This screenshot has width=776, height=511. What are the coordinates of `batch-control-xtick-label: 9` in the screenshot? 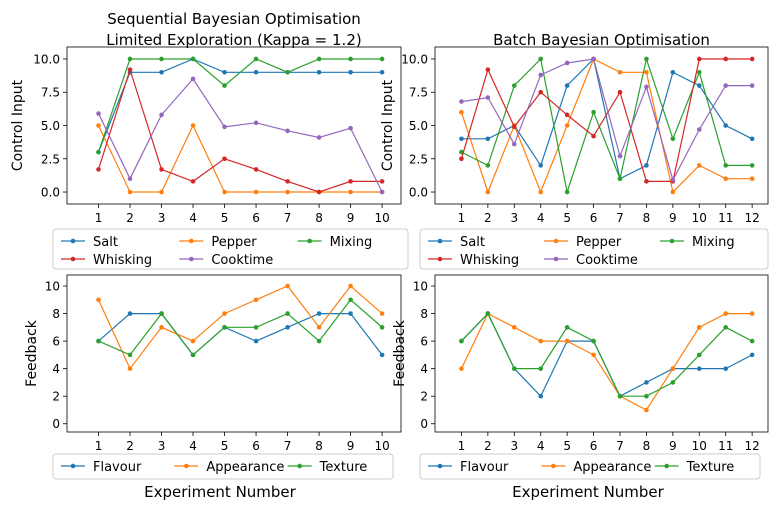 It's located at (673, 218).